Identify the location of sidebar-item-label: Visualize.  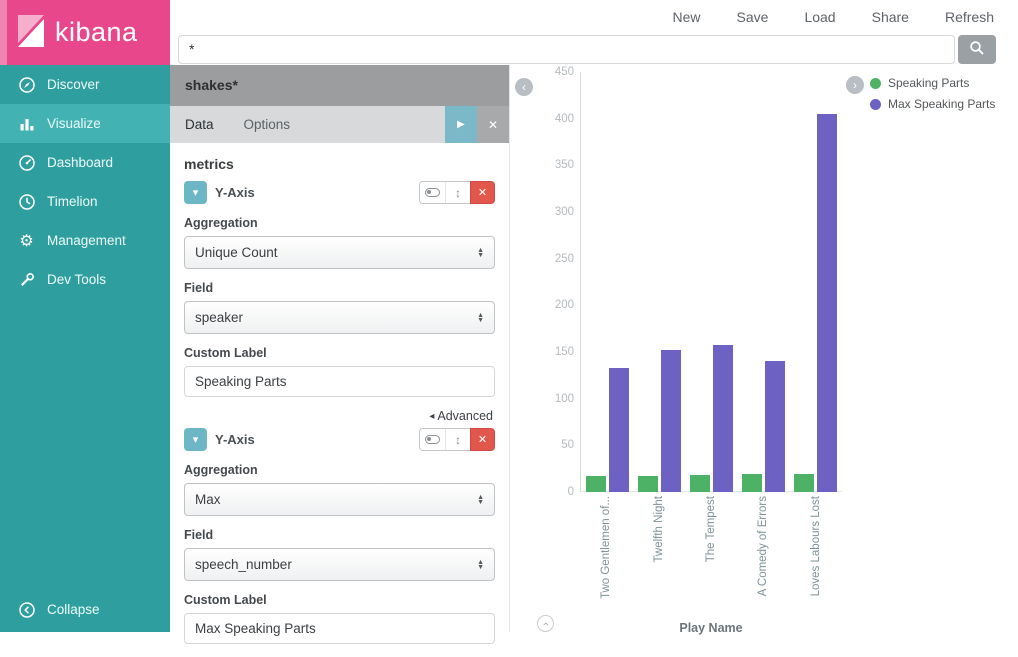
(74, 123).